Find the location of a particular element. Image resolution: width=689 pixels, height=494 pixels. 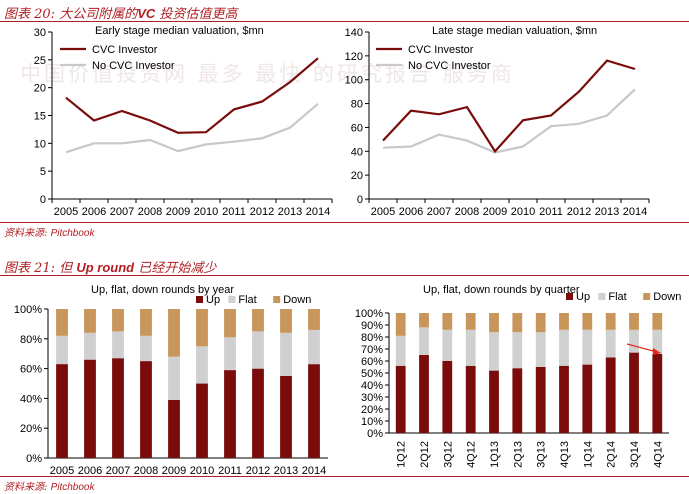

chart-title: Up, flat, down rounds by year is located at coordinates (162, 290).